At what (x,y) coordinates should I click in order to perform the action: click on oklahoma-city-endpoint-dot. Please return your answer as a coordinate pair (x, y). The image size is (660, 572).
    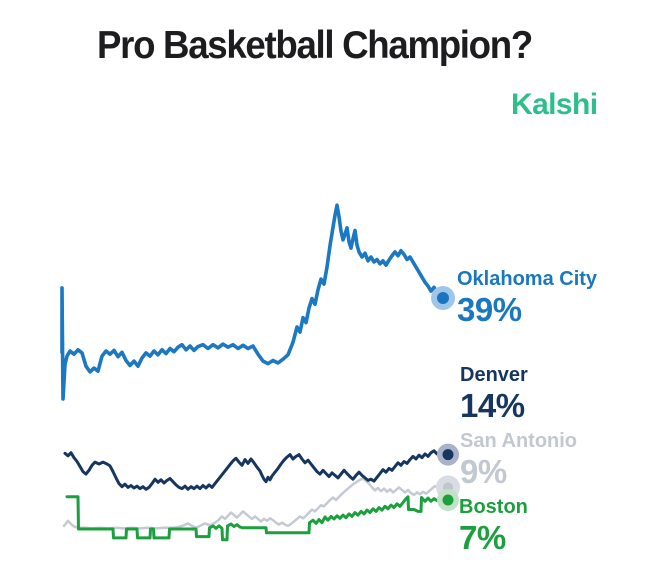
    Looking at the image, I should click on (443, 298).